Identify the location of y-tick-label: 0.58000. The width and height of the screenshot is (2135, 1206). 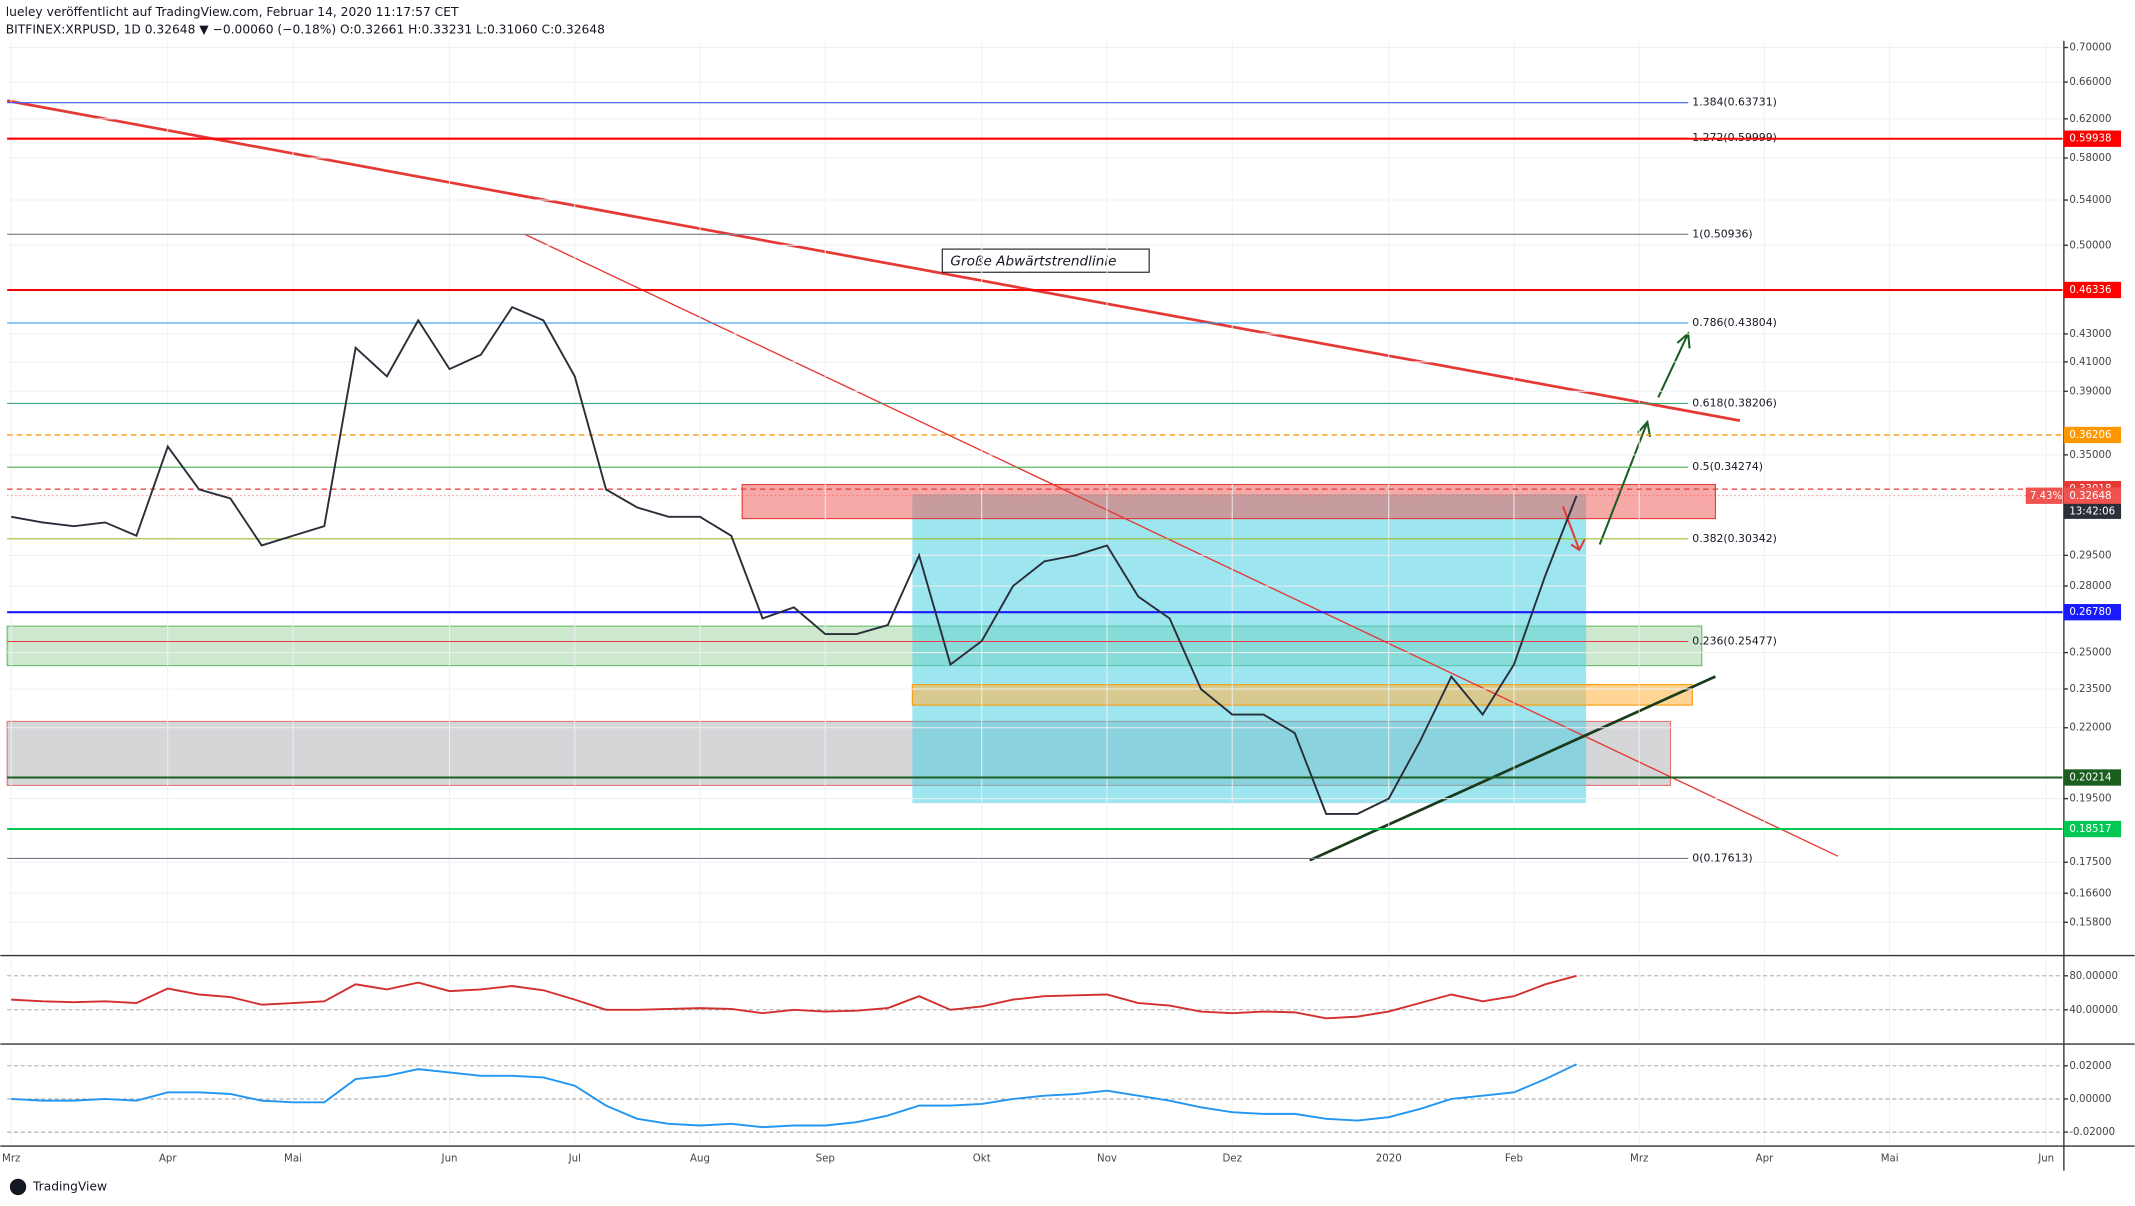
(2090, 158).